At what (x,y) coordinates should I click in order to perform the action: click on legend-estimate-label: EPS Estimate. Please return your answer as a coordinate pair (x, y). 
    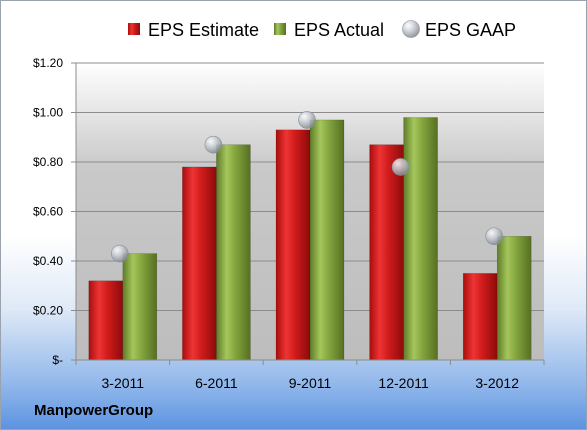
    Looking at the image, I should click on (203, 30).